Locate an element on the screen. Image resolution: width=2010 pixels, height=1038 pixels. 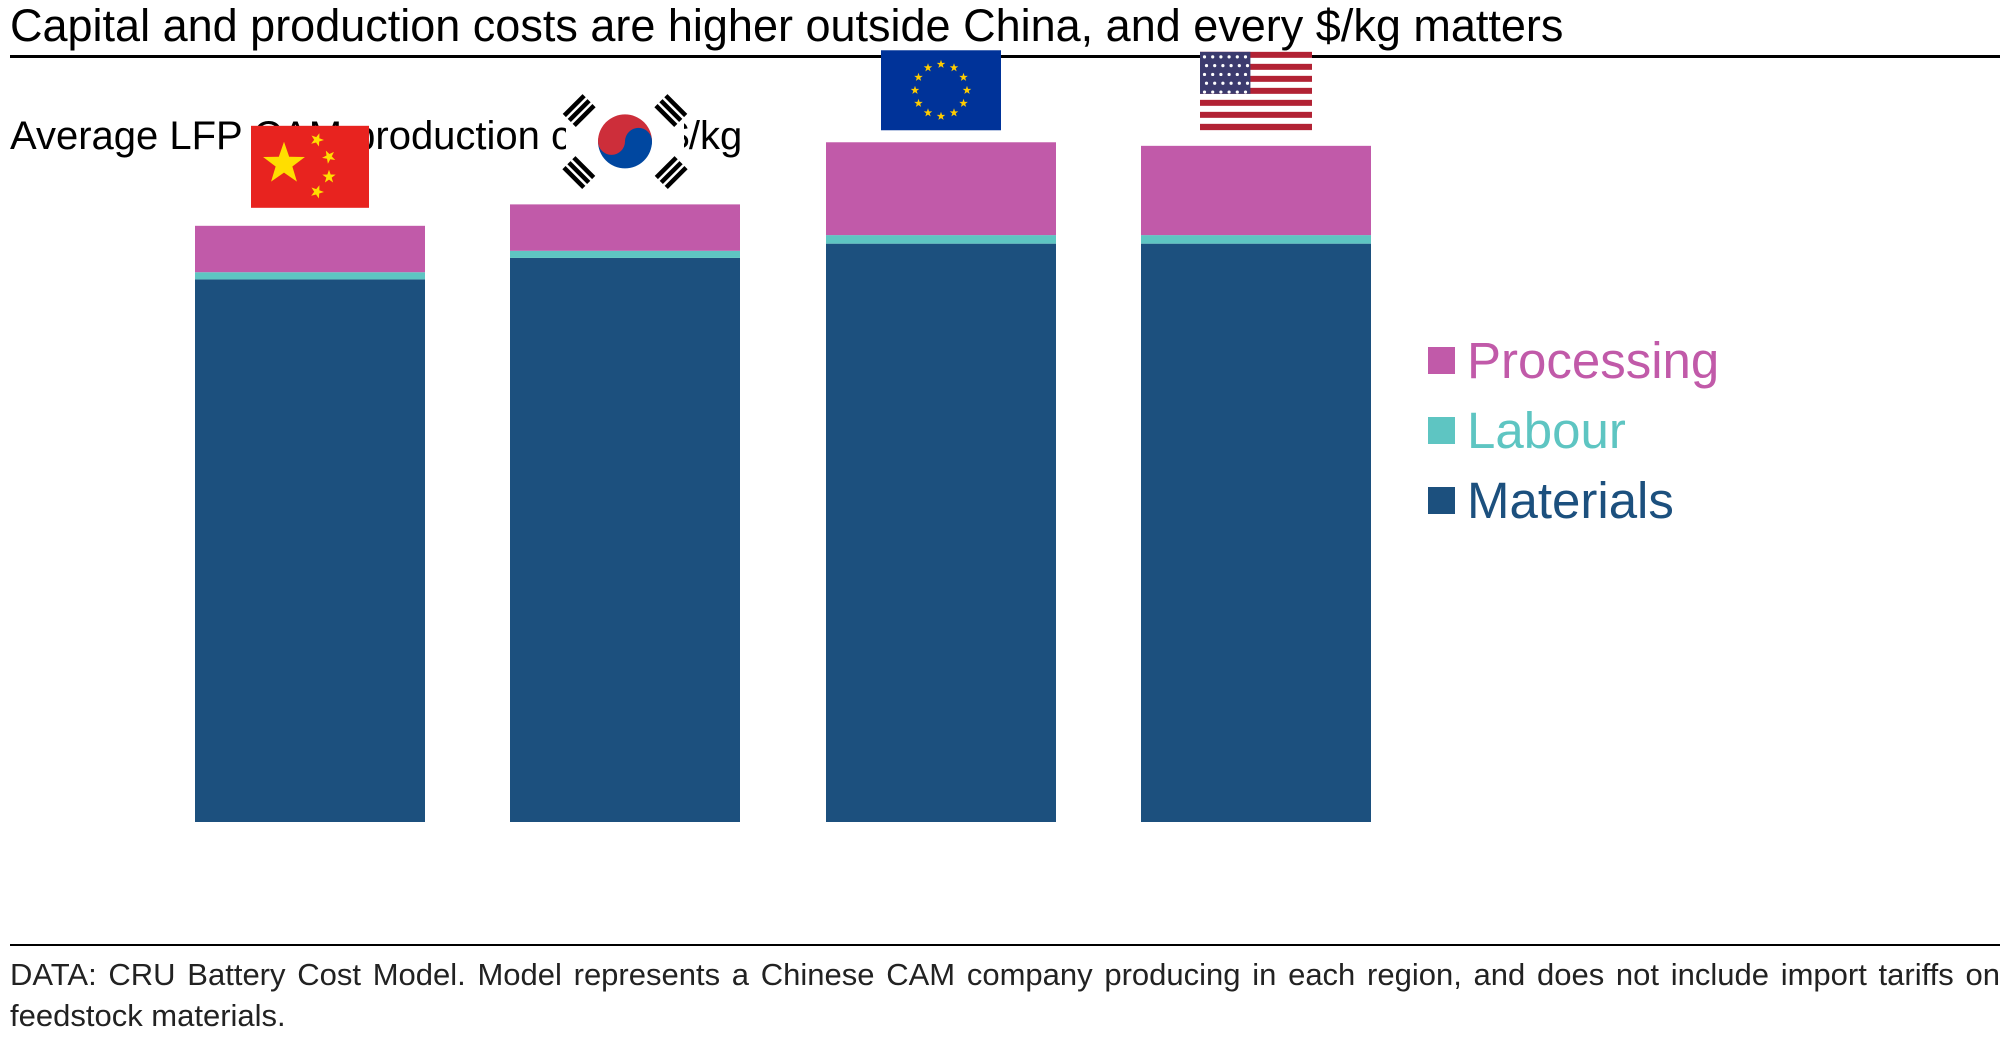
us-flag-canton is located at coordinates (1225, 72).